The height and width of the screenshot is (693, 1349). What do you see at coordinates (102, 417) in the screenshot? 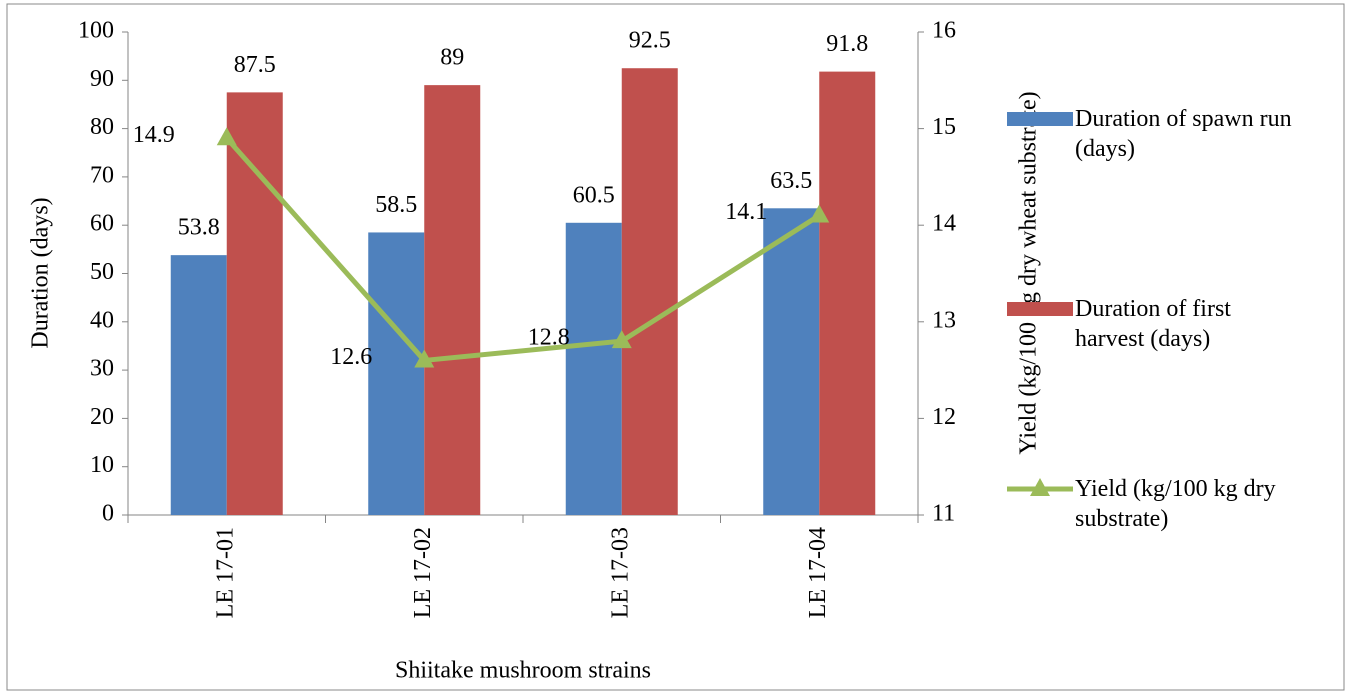
I see `y-tick-label: 20` at bounding box center [102, 417].